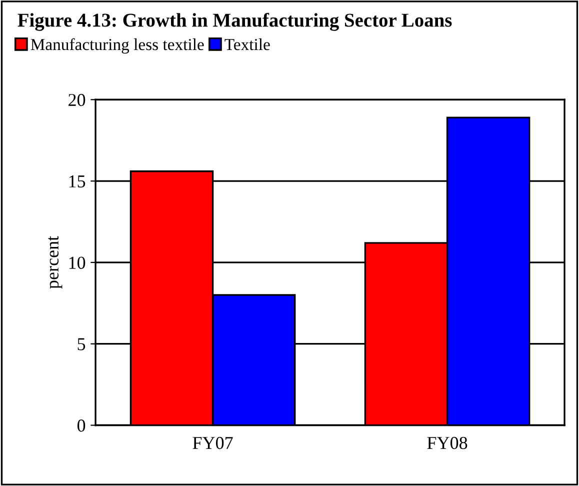 This screenshot has width=579, height=486. I want to click on y-tick-label: 0, so click(81, 426).